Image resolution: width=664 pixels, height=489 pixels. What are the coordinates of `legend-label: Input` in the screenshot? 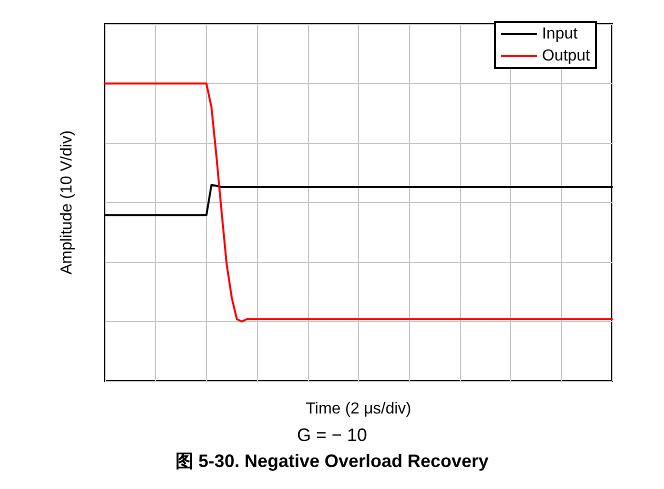 It's located at (560, 34).